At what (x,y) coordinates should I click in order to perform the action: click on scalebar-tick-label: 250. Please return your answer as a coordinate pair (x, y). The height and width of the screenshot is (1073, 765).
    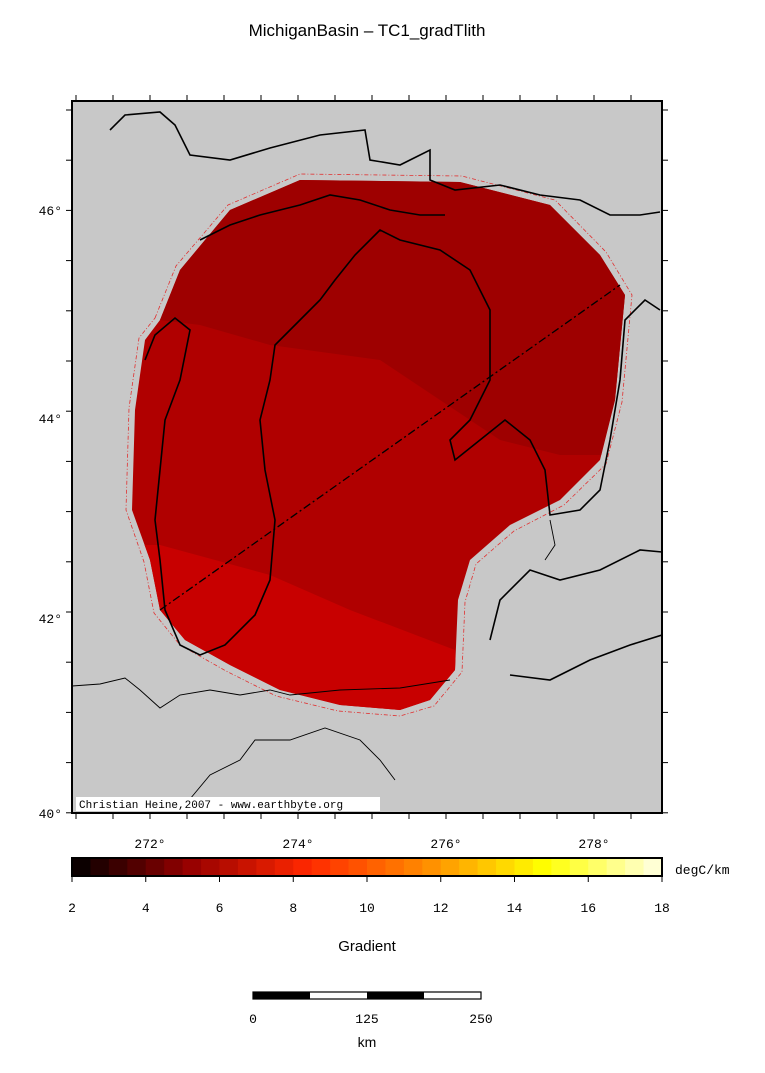
    Looking at the image, I should click on (480, 1019).